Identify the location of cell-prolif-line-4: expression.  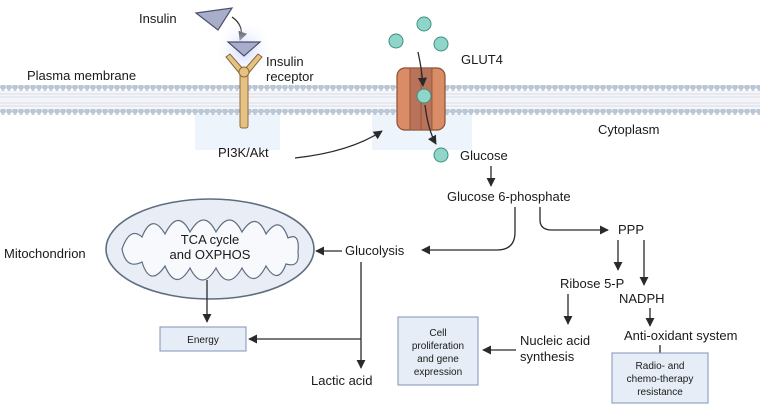
(438, 372).